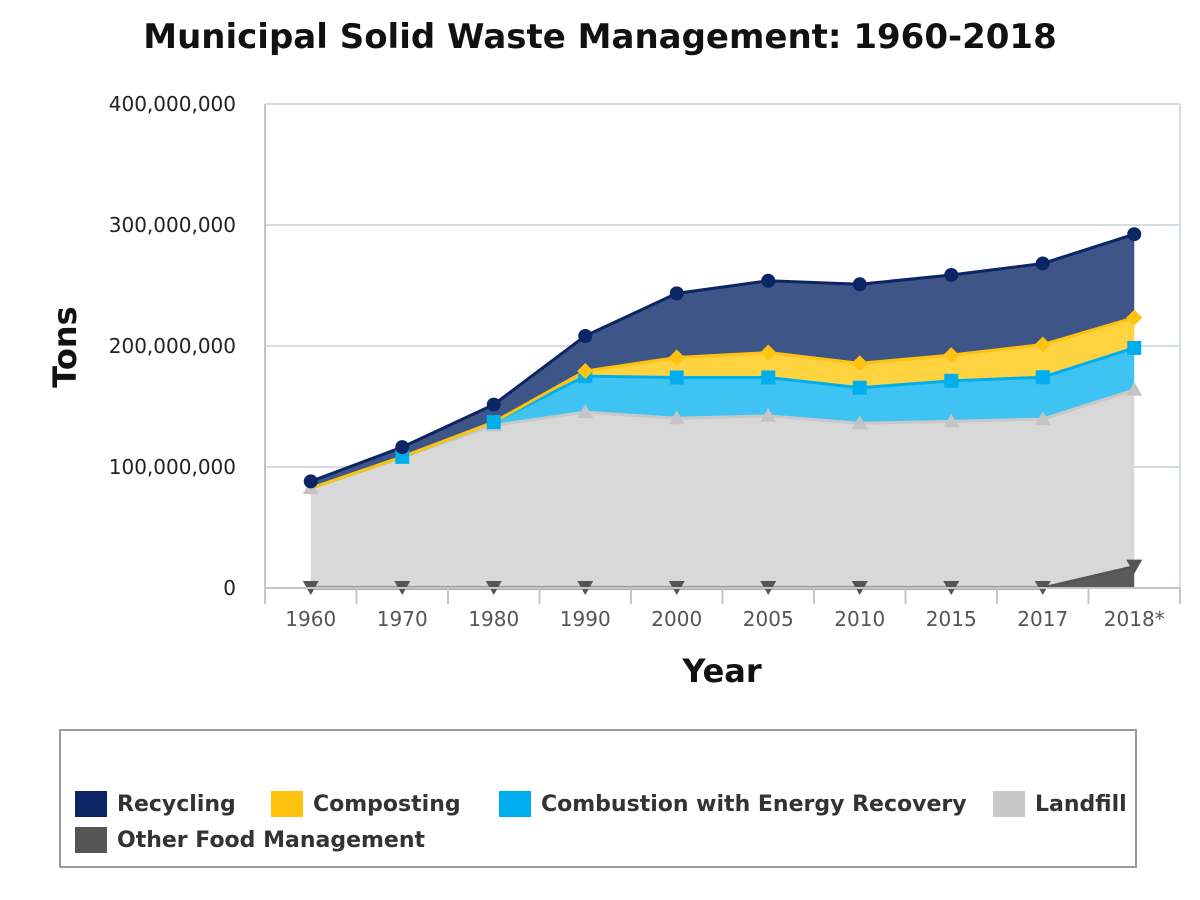 The height and width of the screenshot is (900, 1200). Describe the element at coordinates (172, 225) in the screenshot. I see `y-tick-label: 300,000,000` at that location.